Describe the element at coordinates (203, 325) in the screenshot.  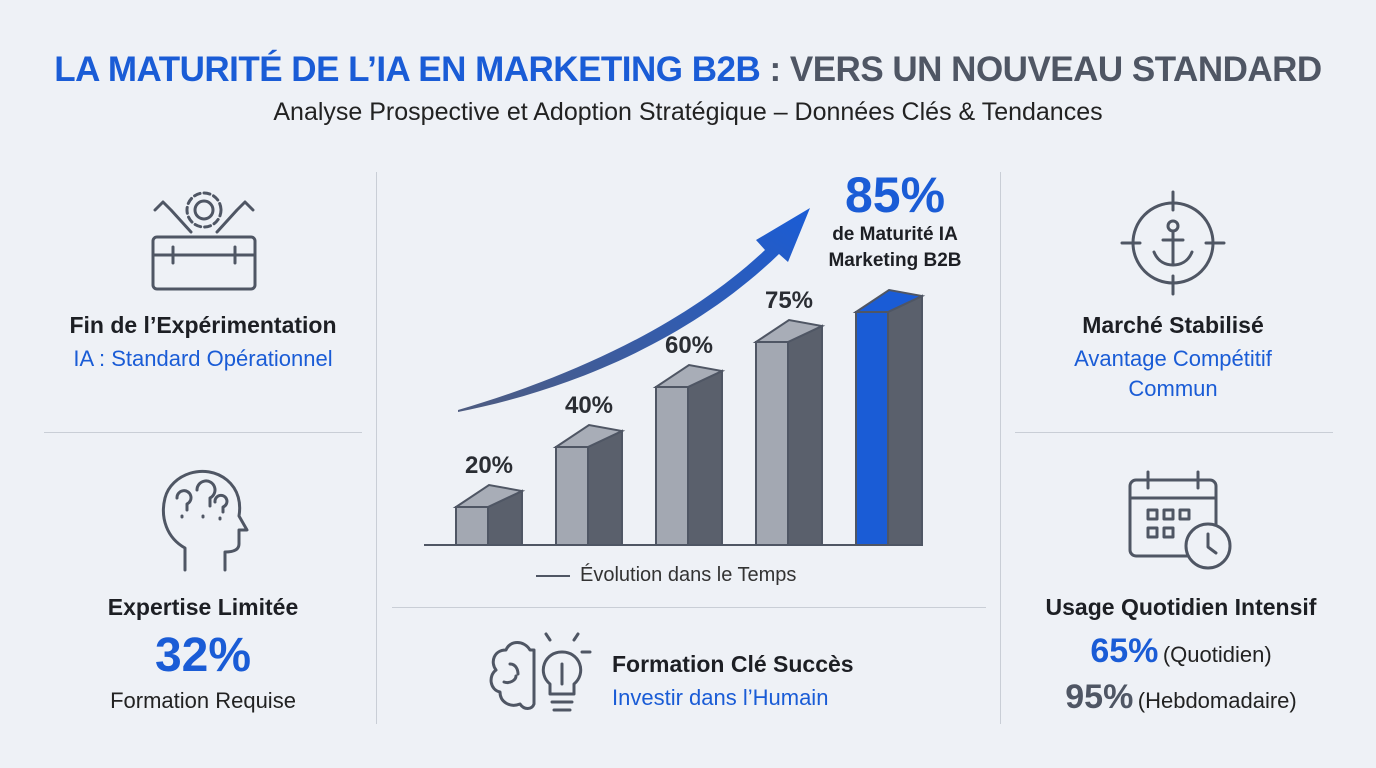
I see `card-title: Fin de l’Expérimentation` at that location.